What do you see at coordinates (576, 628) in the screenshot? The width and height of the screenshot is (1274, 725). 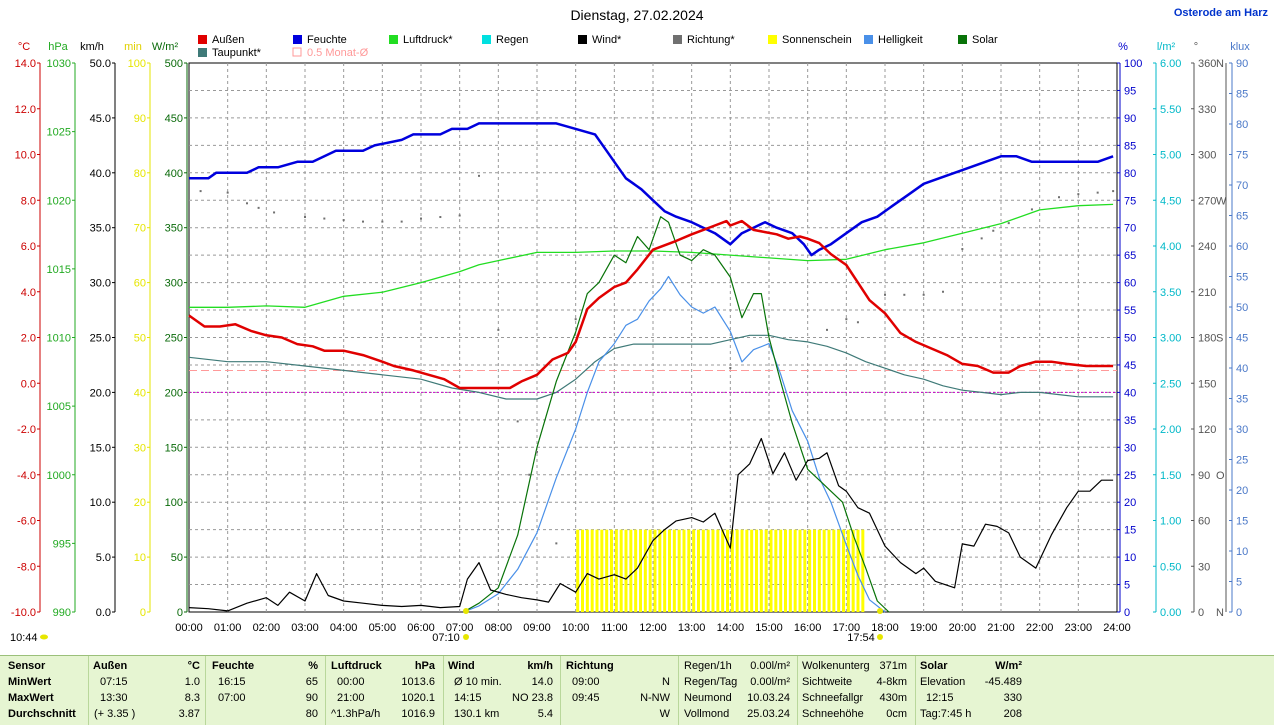 I see `x-tick-label: 10:00` at bounding box center [576, 628].